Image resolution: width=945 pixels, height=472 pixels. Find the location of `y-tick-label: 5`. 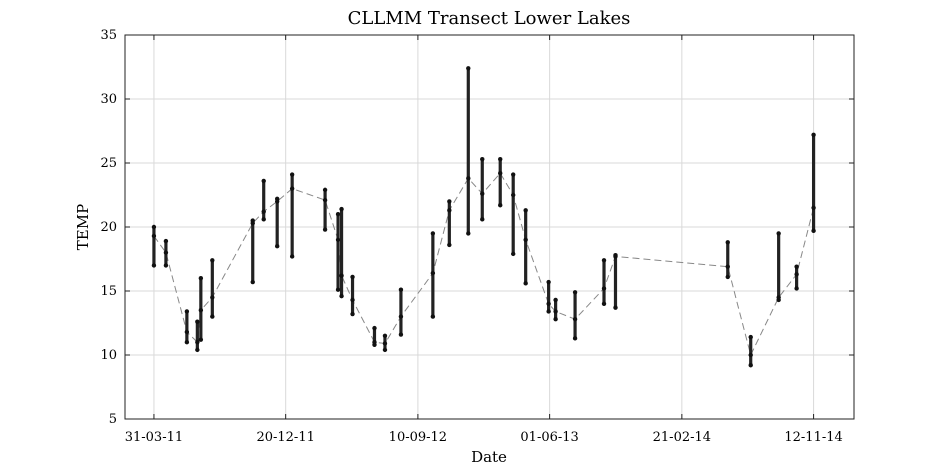

y-tick-label: 5 is located at coordinates (113, 419).